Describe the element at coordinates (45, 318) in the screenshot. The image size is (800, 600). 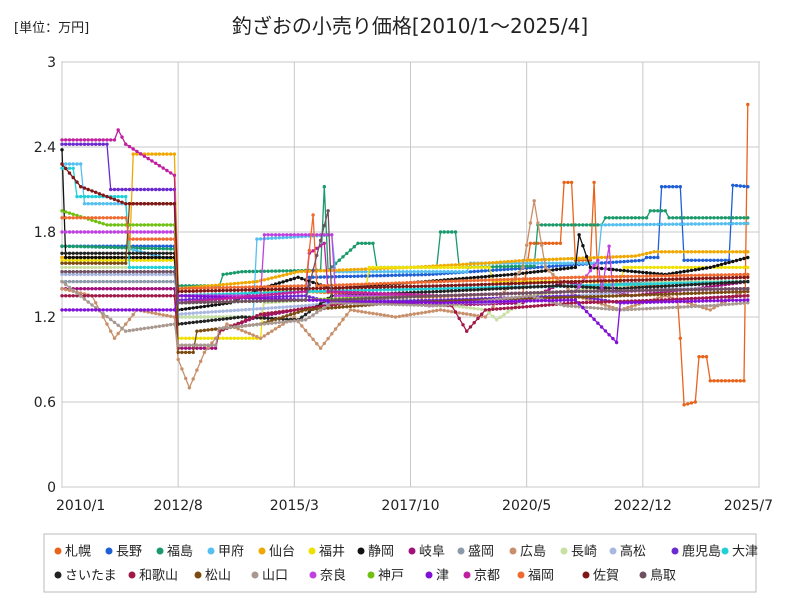
I see `y-tick-label: 1.2` at that location.